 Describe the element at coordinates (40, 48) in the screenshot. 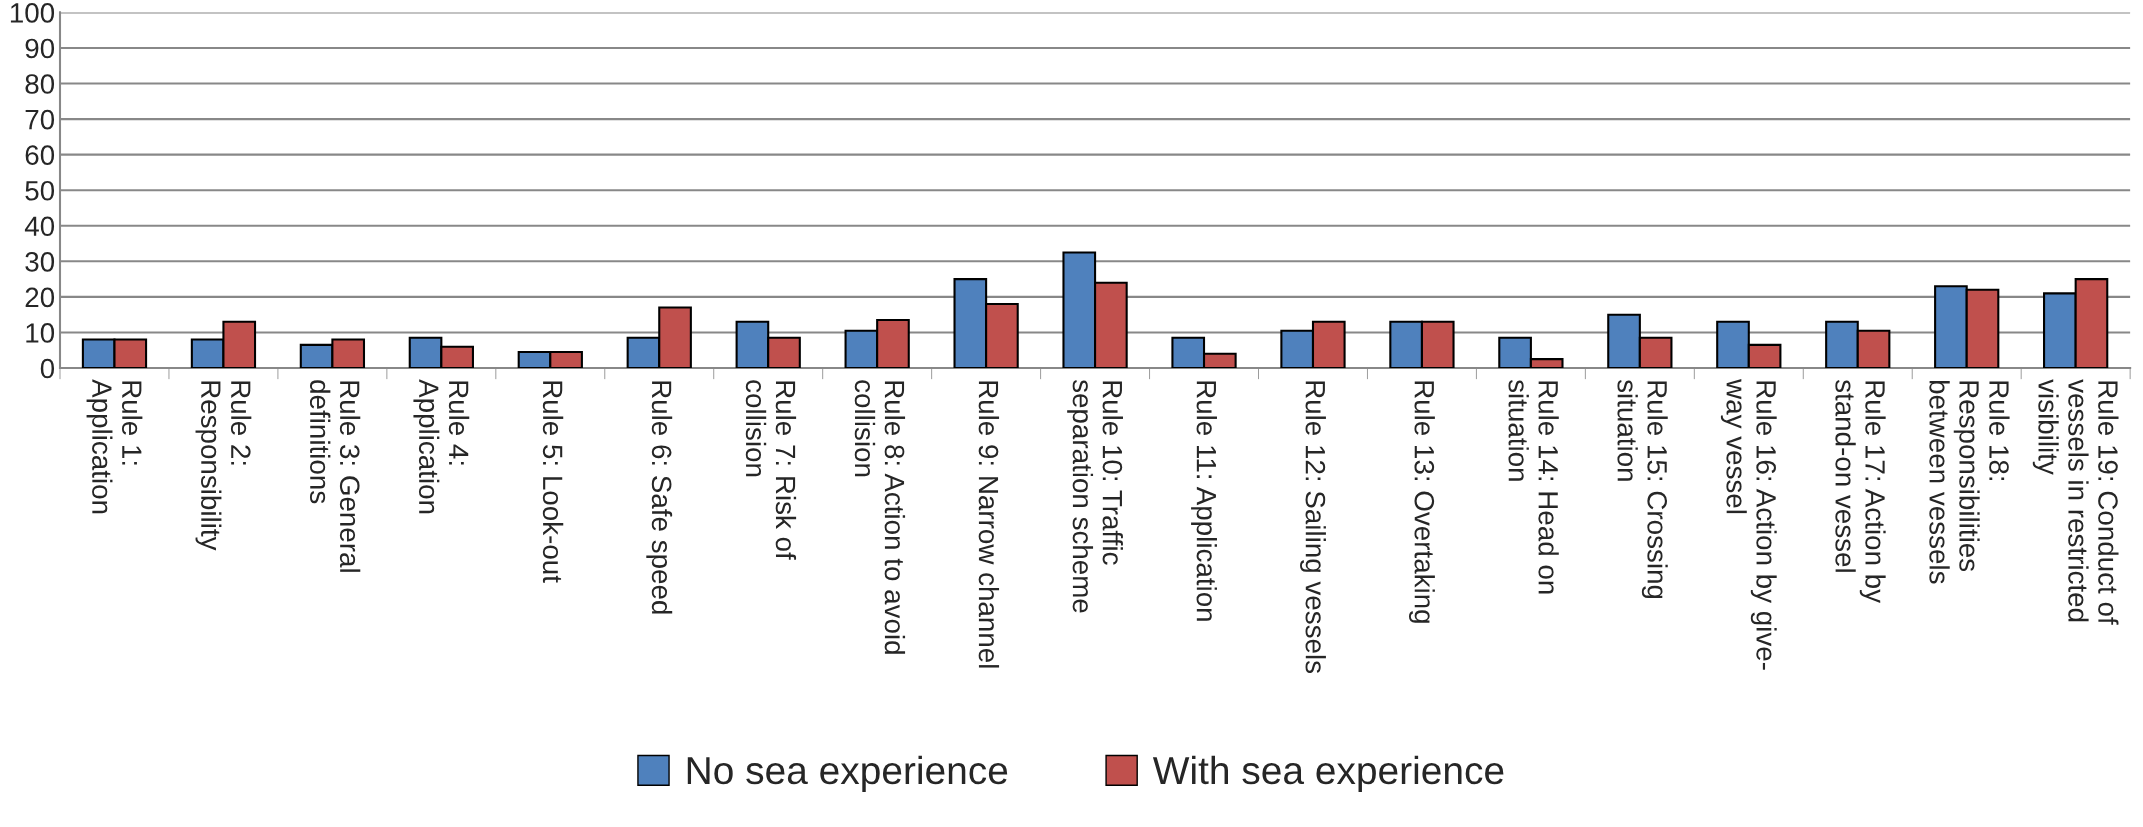

I see `y-tick-label: 90` at that location.